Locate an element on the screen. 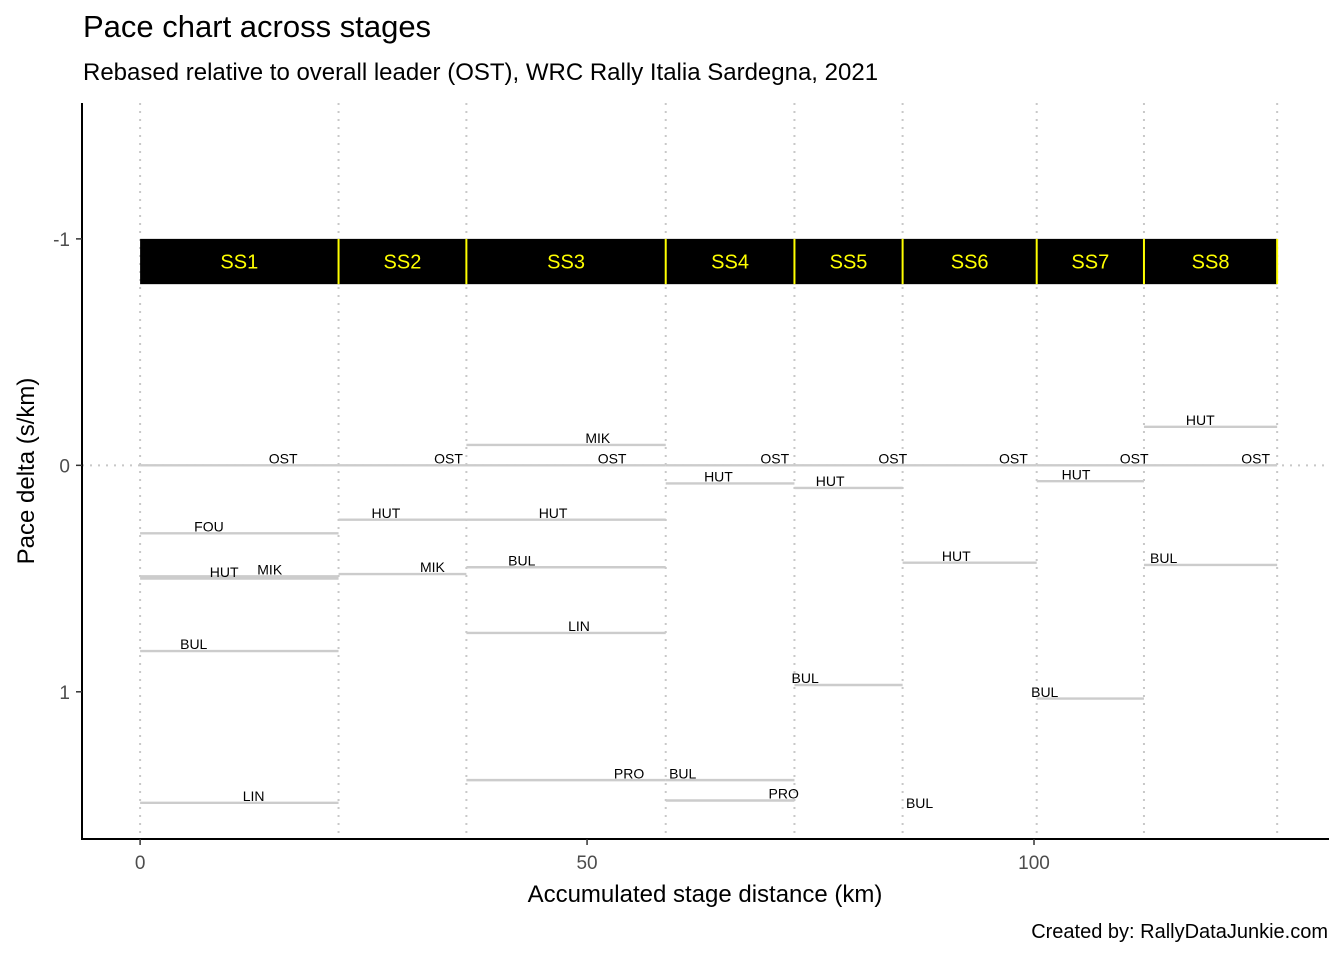 This screenshot has height=960, width=1344. stage-band-ss2 is located at coordinates (402, 261).